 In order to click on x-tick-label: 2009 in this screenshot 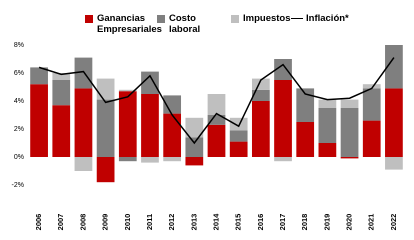, I will do `click(105, 222)`.